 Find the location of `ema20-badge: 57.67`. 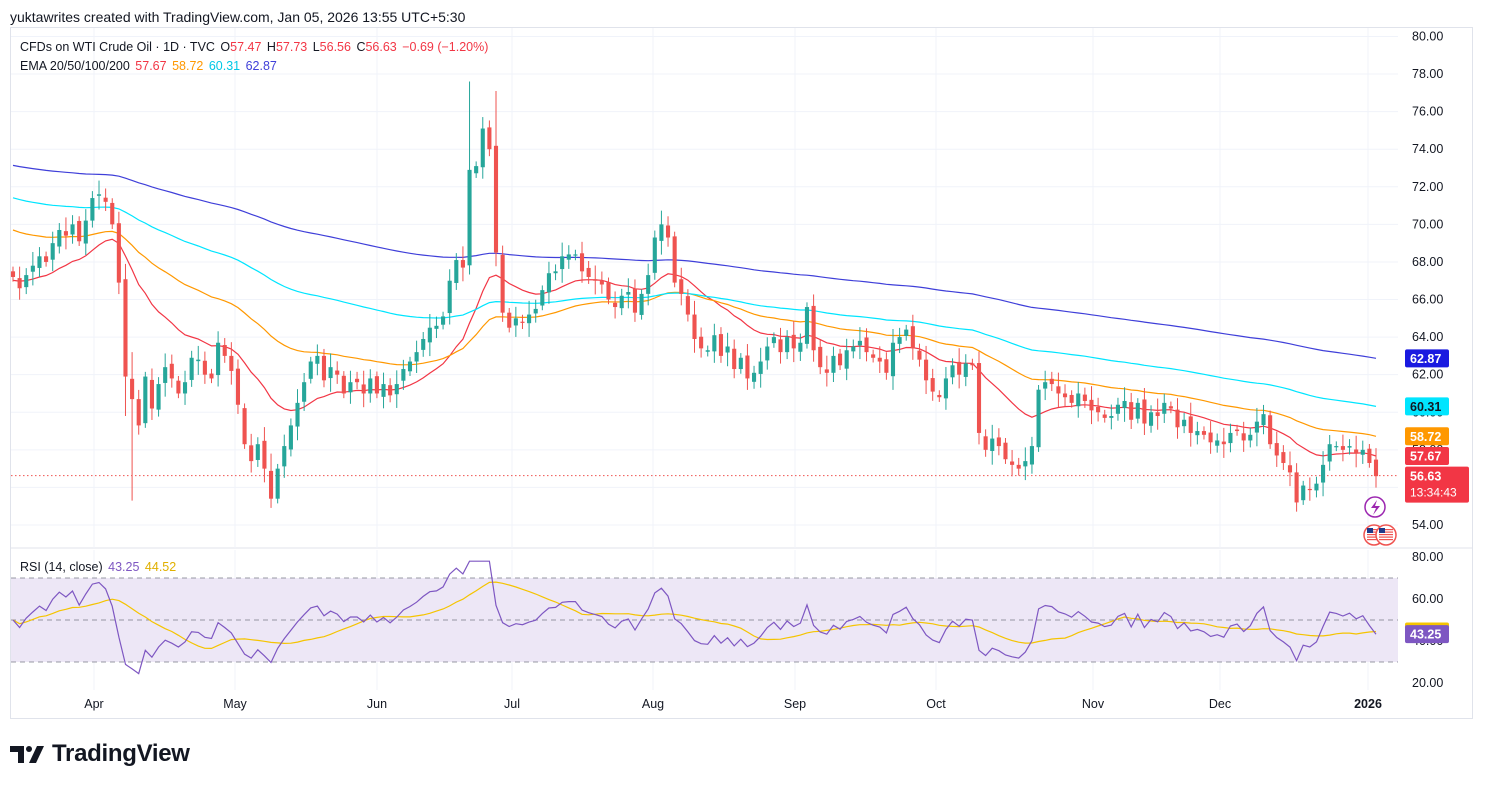

ema20-badge: 57.67 is located at coordinates (1427, 456).